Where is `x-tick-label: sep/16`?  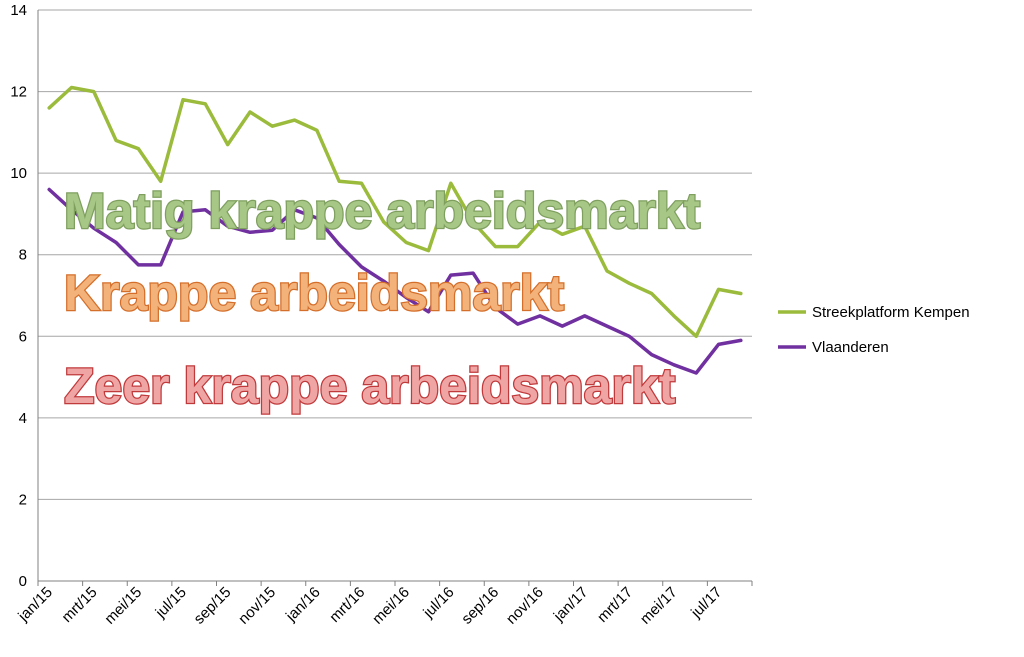 x-tick-label: sep/16 is located at coordinates (480, 606).